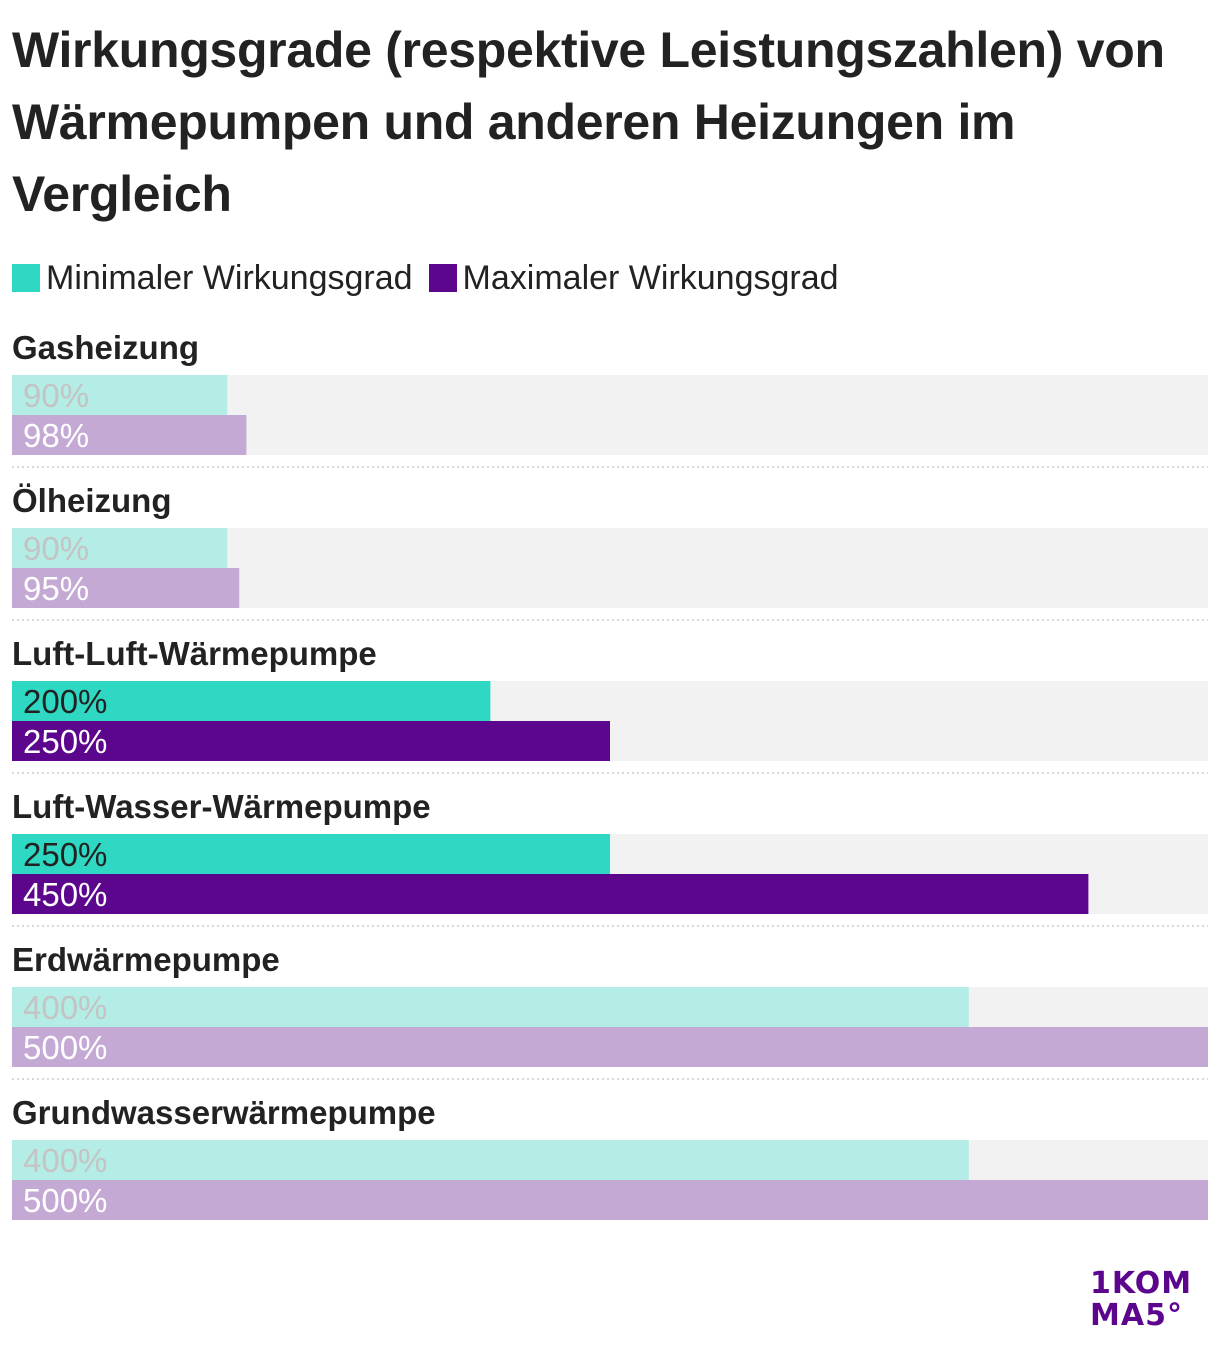 This screenshot has height=1354, width=1220. What do you see at coordinates (105, 347) in the screenshot?
I see `category-label: Gasheizung` at bounding box center [105, 347].